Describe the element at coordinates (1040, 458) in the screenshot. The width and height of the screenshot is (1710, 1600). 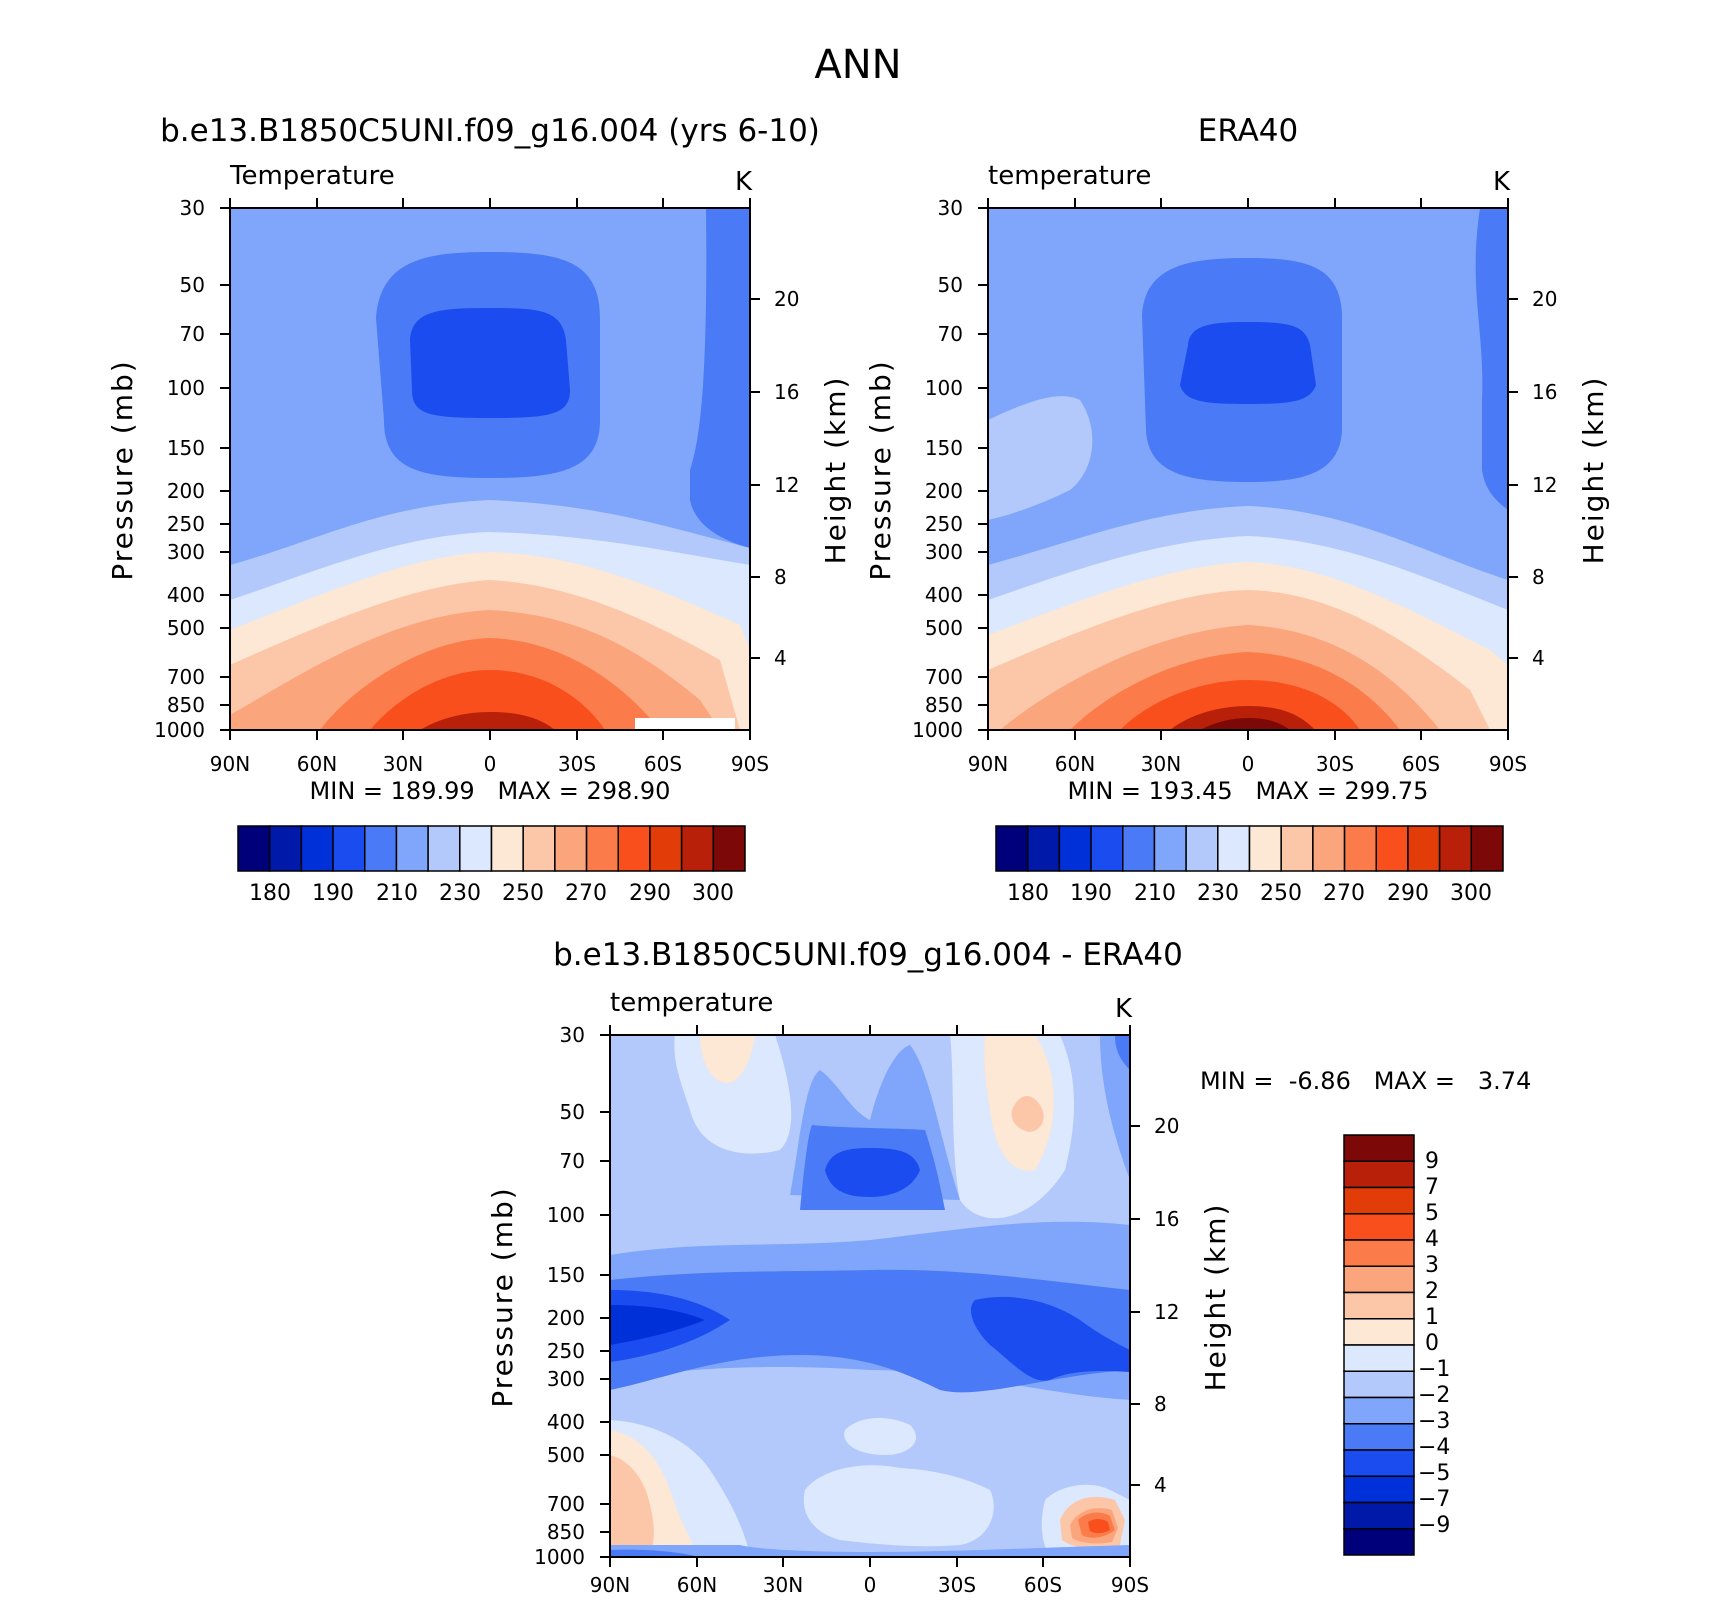
I see `contour-band-230-240-left` at that location.